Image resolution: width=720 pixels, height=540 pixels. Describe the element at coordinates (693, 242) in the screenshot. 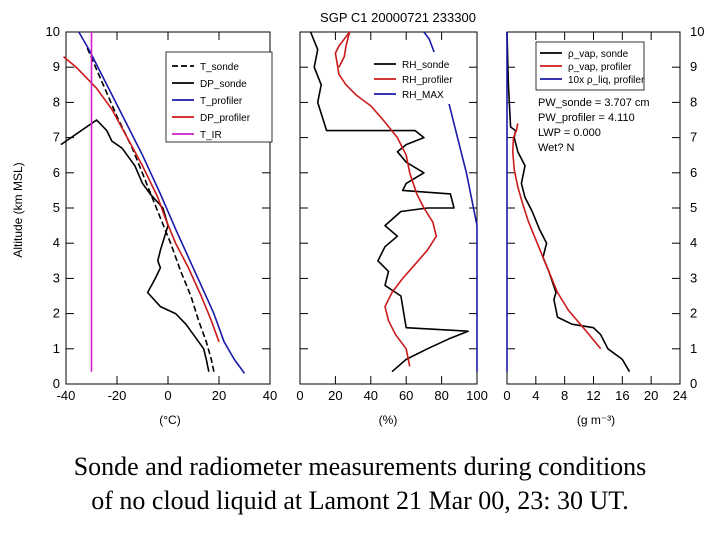

I see `y-tick-label-right: 4` at that location.